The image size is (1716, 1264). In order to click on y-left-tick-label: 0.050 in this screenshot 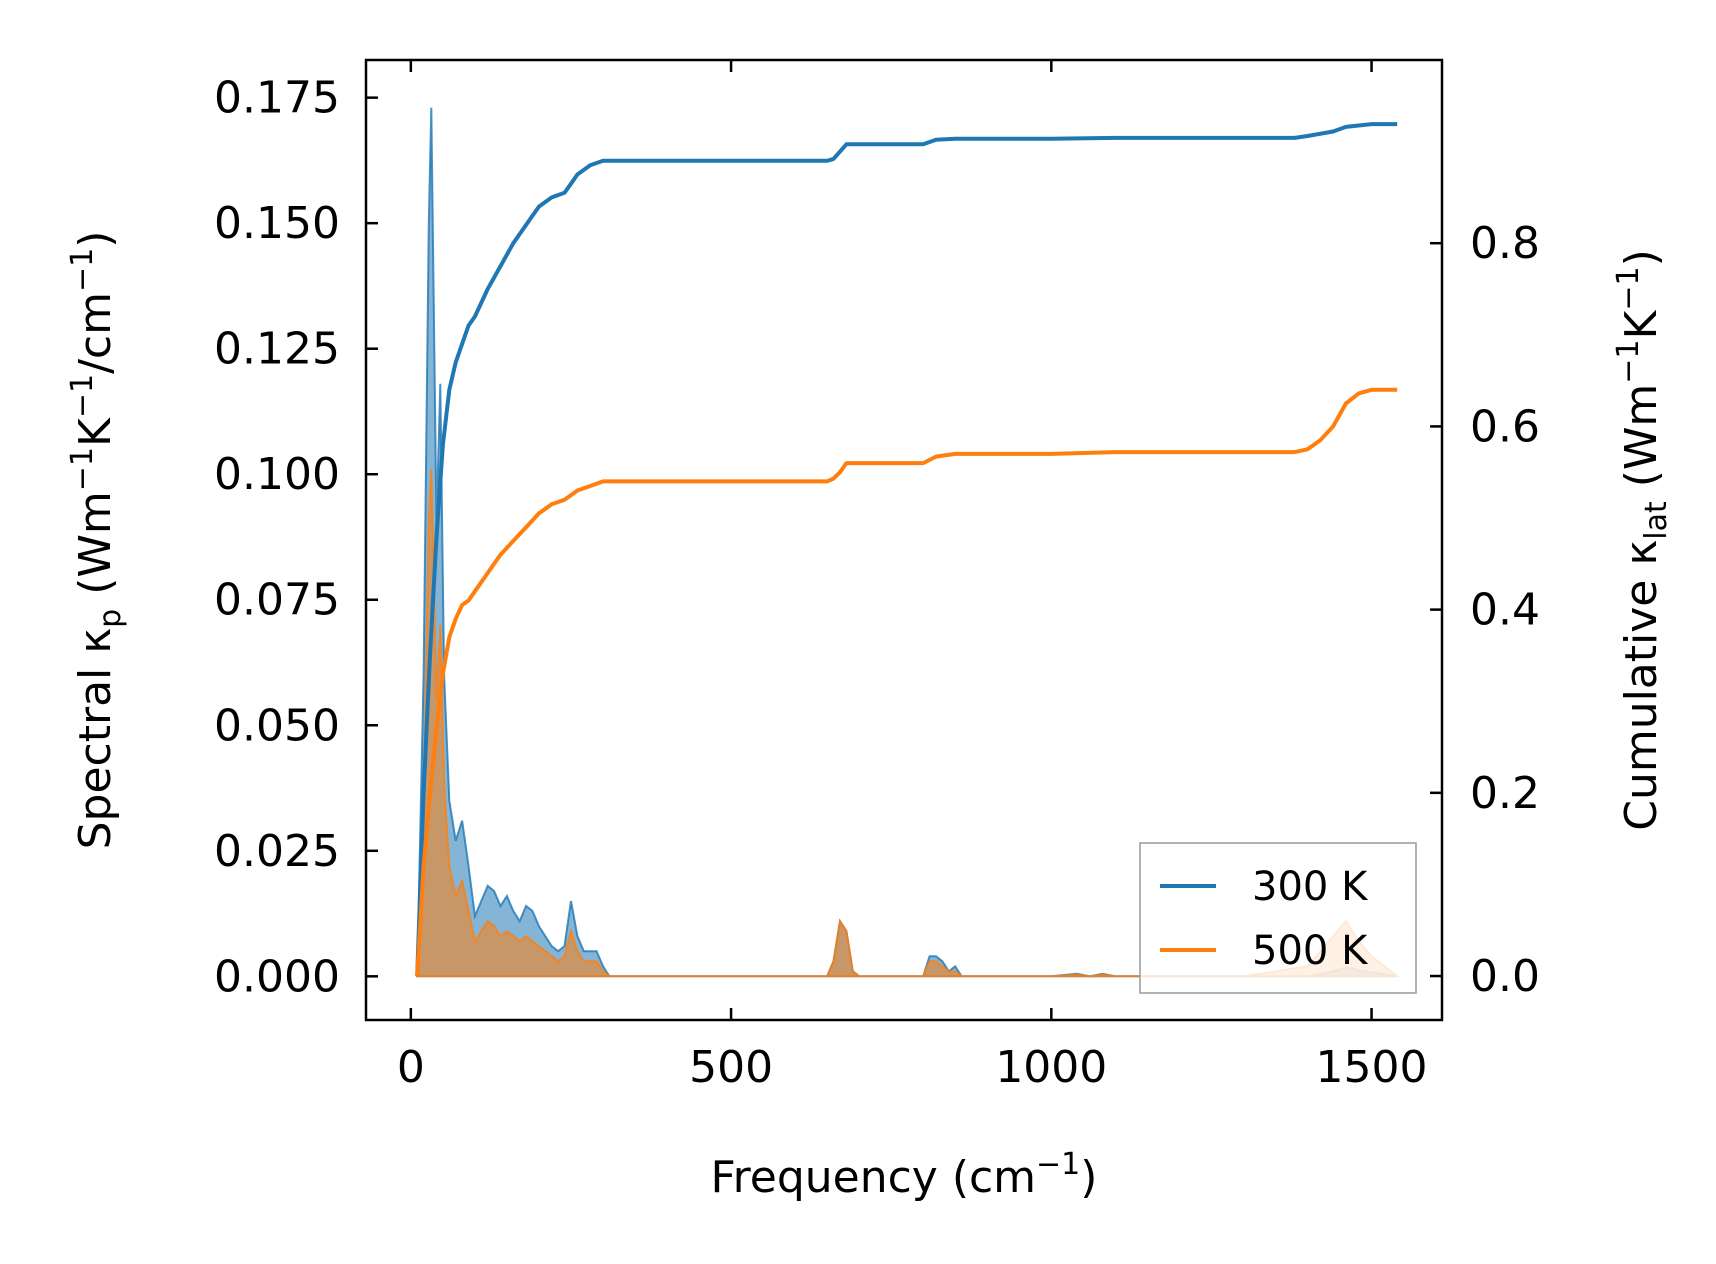, I will do `click(277, 725)`.